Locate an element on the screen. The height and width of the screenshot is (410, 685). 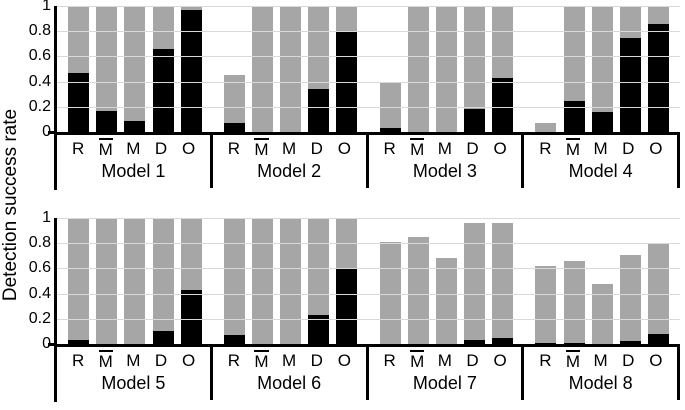
label-box-model-4: R M M D O Model 4 is located at coordinates (602, 161).